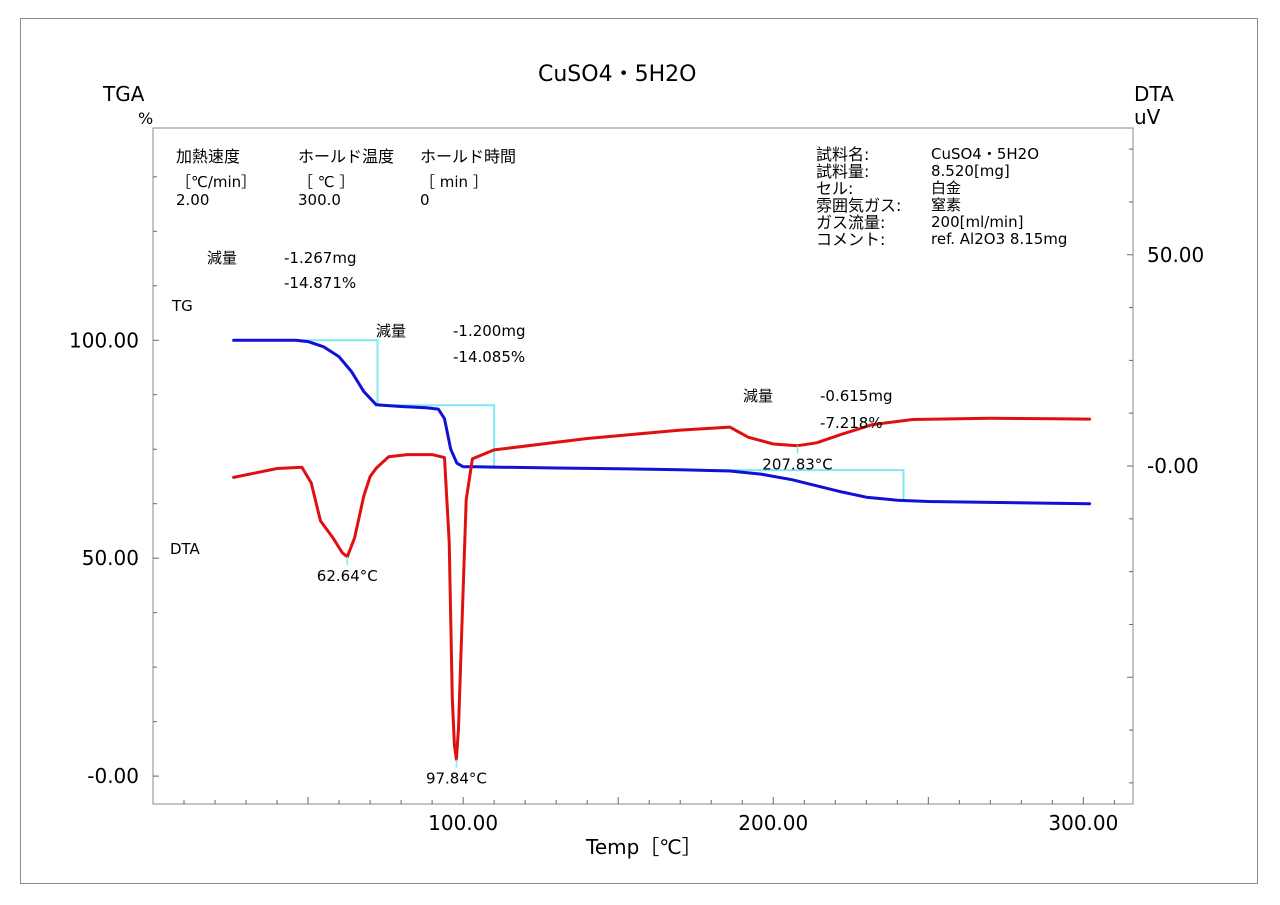 The image size is (1280, 905). What do you see at coordinates (463, 823) in the screenshot?
I see `x-tick-label: 100.00` at bounding box center [463, 823].